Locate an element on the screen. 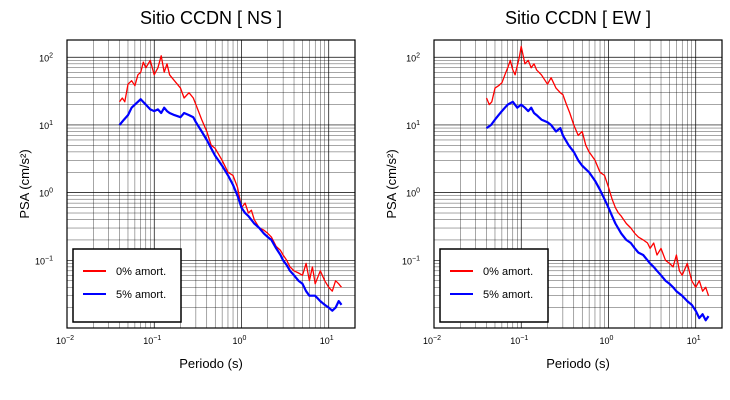  chart-title: Sitio CCDN [ EW ] is located at coordinates (578, 18).